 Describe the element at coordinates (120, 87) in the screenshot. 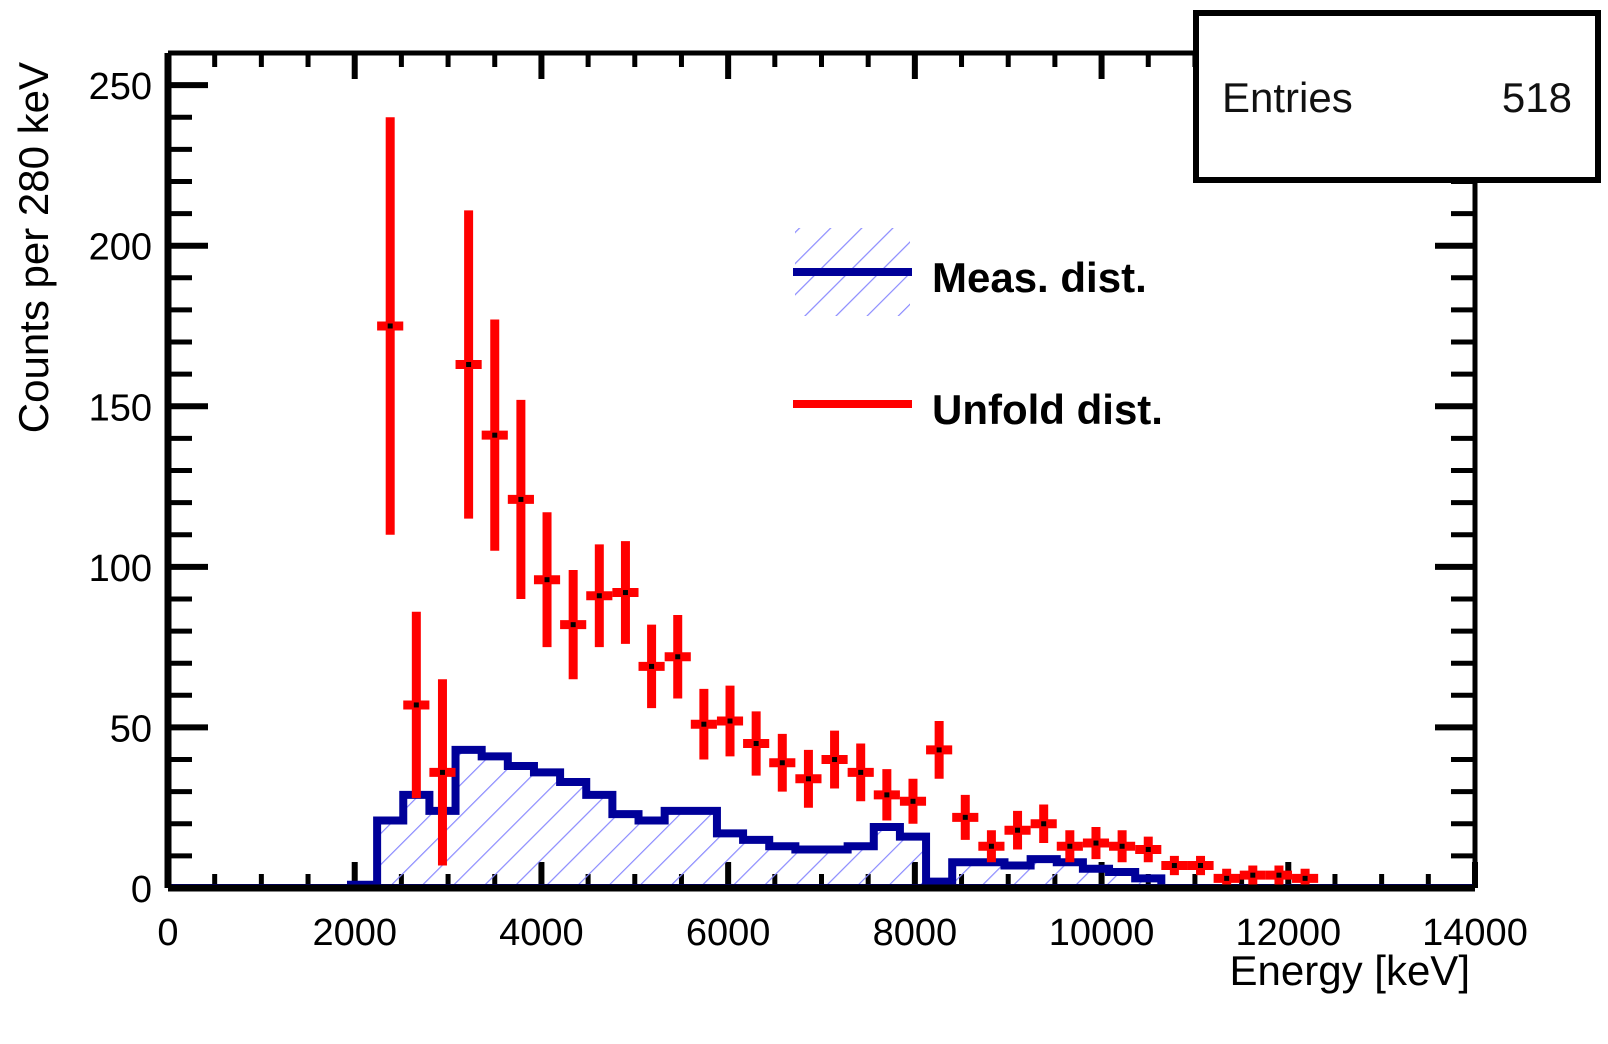

I see `y-tick-label: 250` at that location.